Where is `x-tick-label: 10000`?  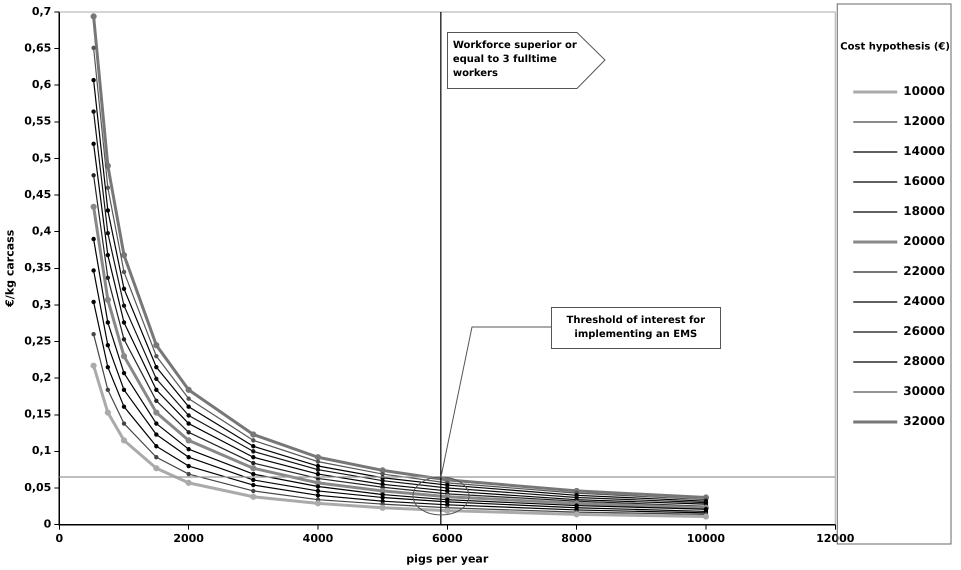
x-tick-label: 10000 is located at coordinates (706, 539).